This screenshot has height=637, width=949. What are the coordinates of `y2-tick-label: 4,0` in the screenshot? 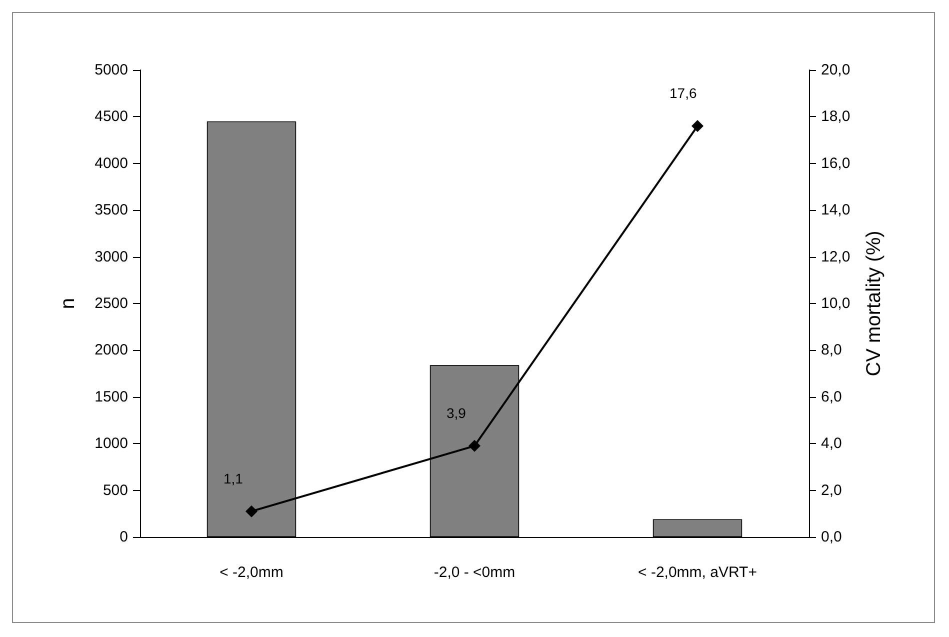 It's located at (831, 443).